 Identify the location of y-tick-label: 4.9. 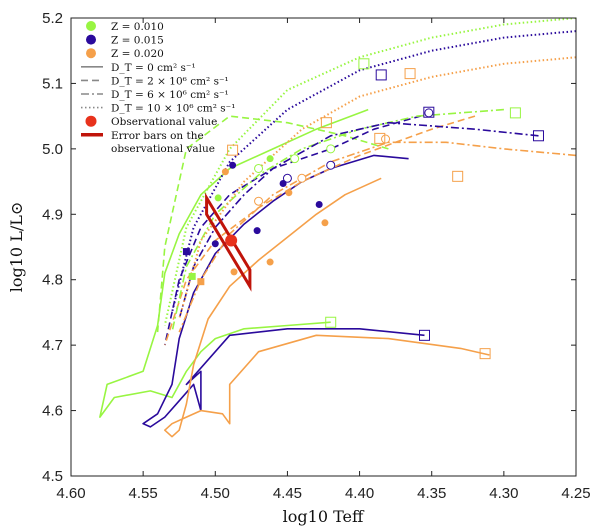
(52, 214).